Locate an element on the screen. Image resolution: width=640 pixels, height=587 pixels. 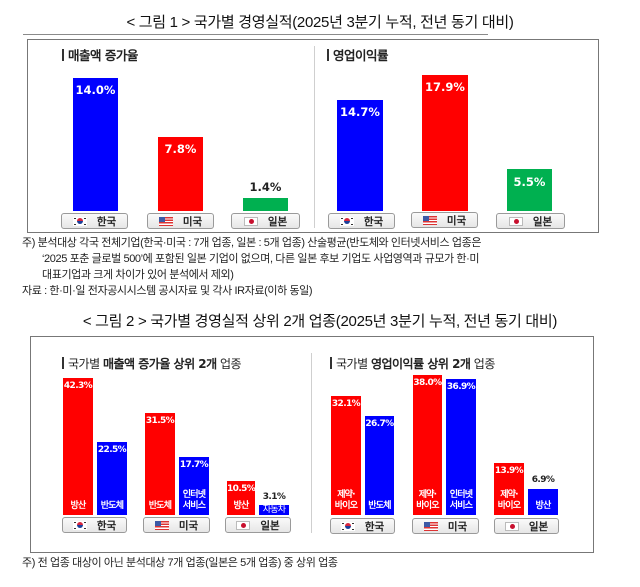
bar-korea-revenue-growth: 14.0% is located at coordinates (95, 144).